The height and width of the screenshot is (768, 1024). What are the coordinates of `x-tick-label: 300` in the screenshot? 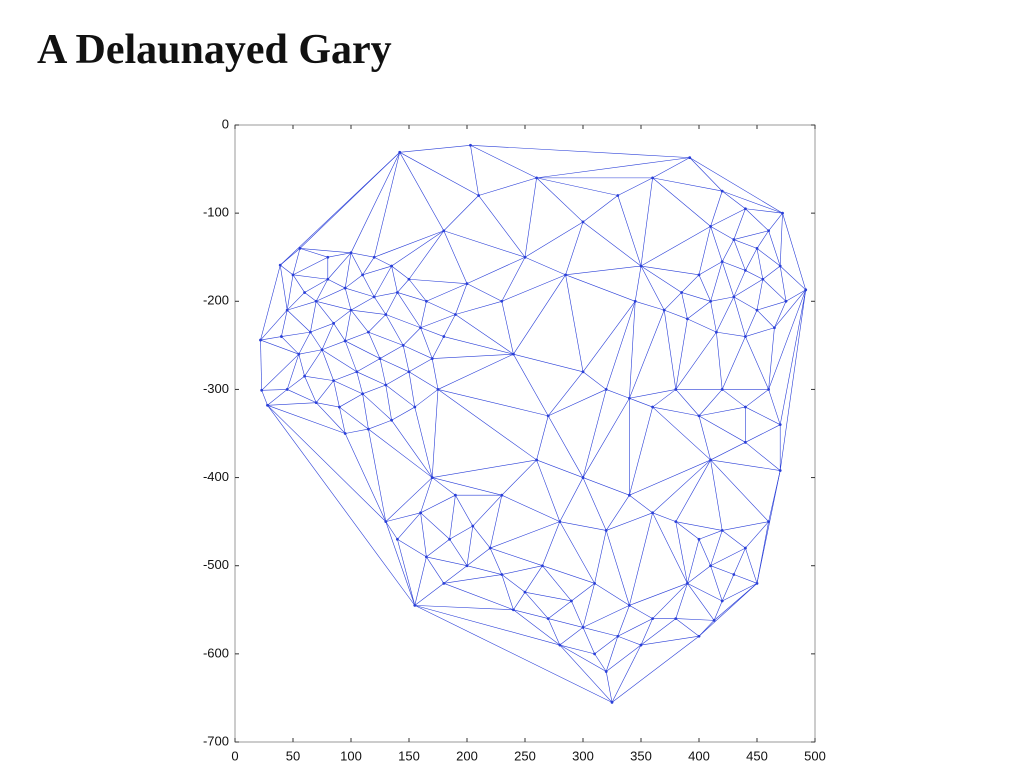 It's located at (583, 755).